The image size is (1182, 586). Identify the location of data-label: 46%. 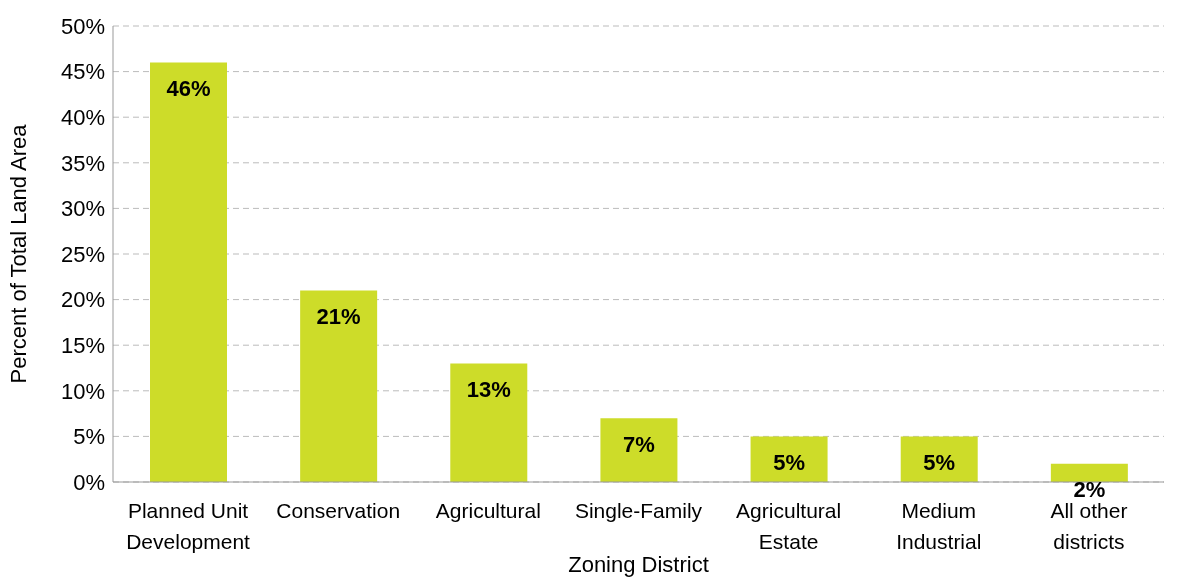
(188, 89).